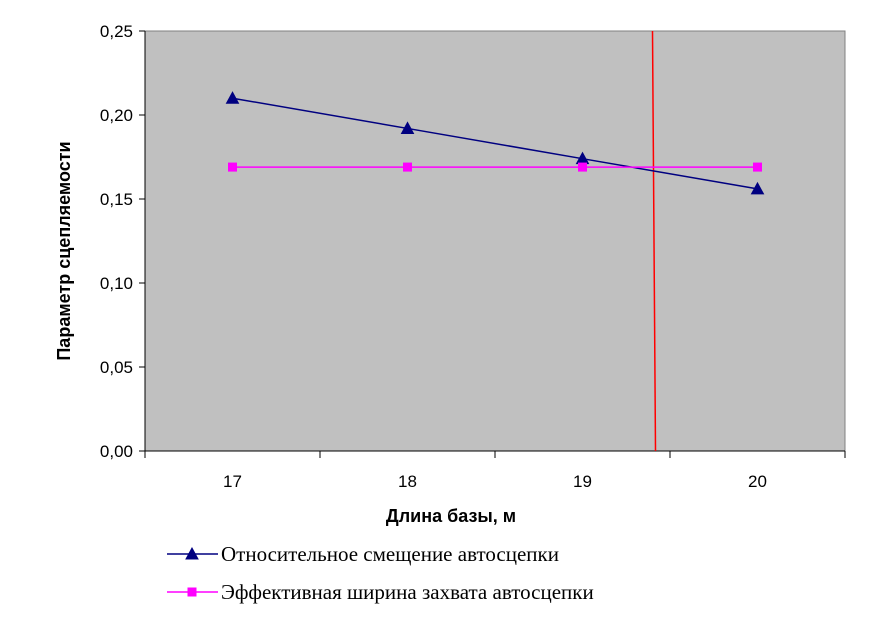 The width and height of the screenshot is (875, 622). Describe the element at coordinates (116, 283) in the screenshot. I see `y-tick-label: 0,10` at that location.